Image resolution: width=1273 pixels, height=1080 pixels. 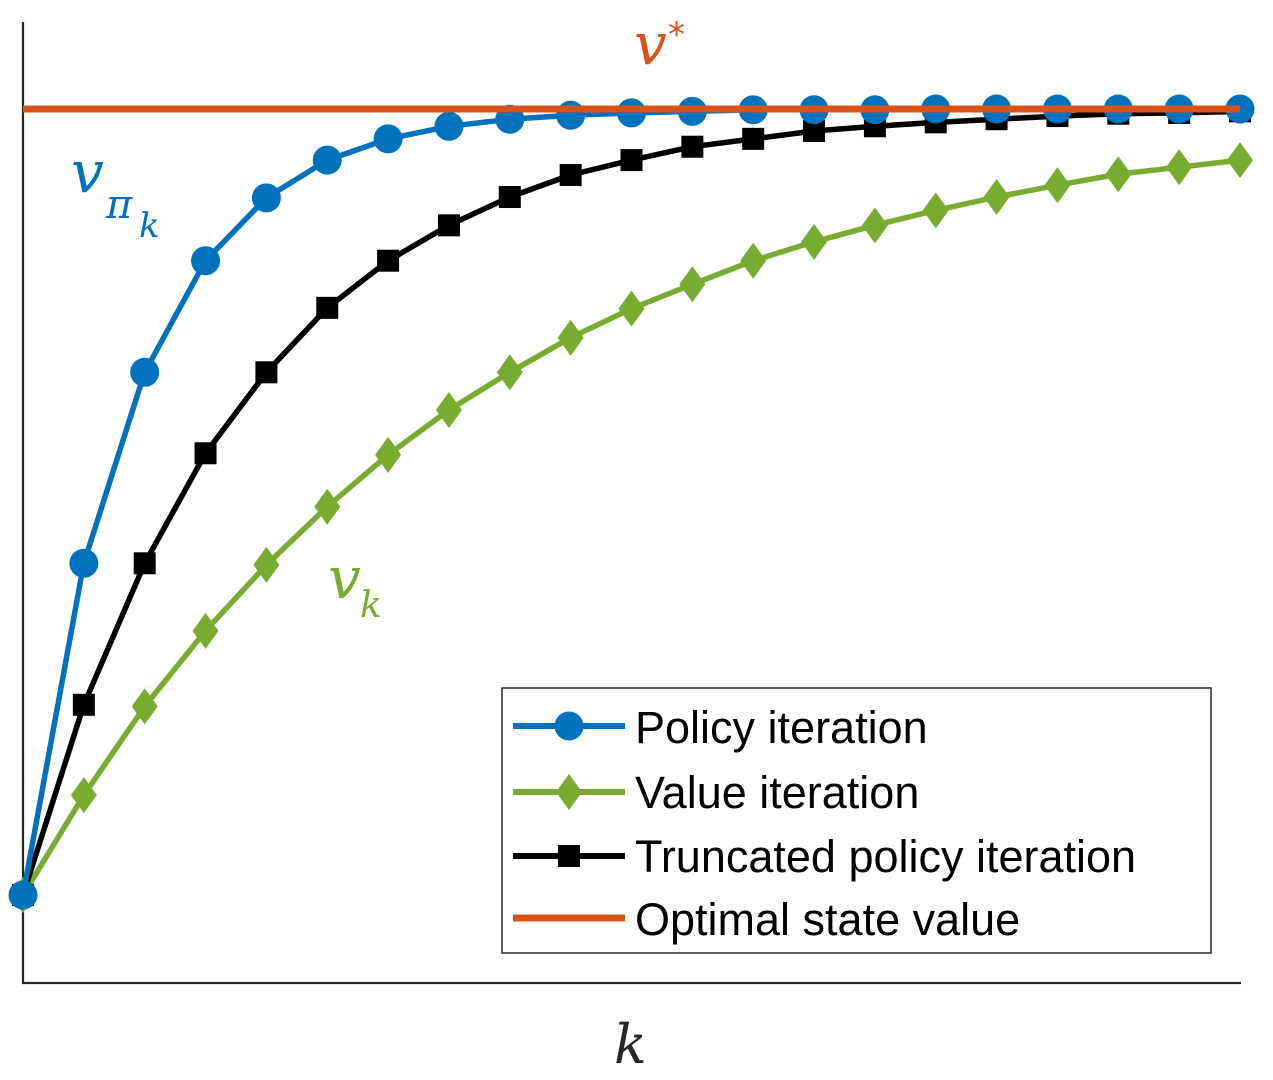 I want to click on annotation-vstar: v *, so click(x=659, y=44).